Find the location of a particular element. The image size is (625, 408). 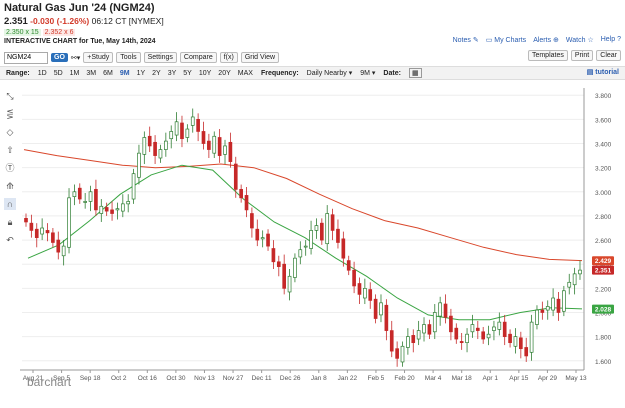

date-label: Date: is located at coordinates (392, 73).